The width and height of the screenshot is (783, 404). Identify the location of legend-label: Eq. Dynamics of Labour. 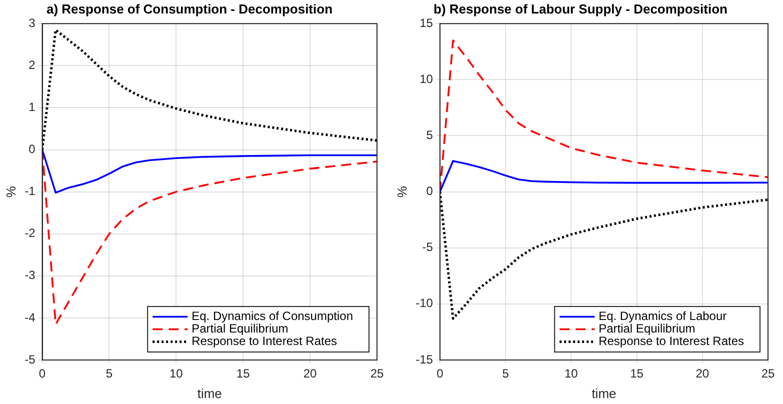
(662, 316).